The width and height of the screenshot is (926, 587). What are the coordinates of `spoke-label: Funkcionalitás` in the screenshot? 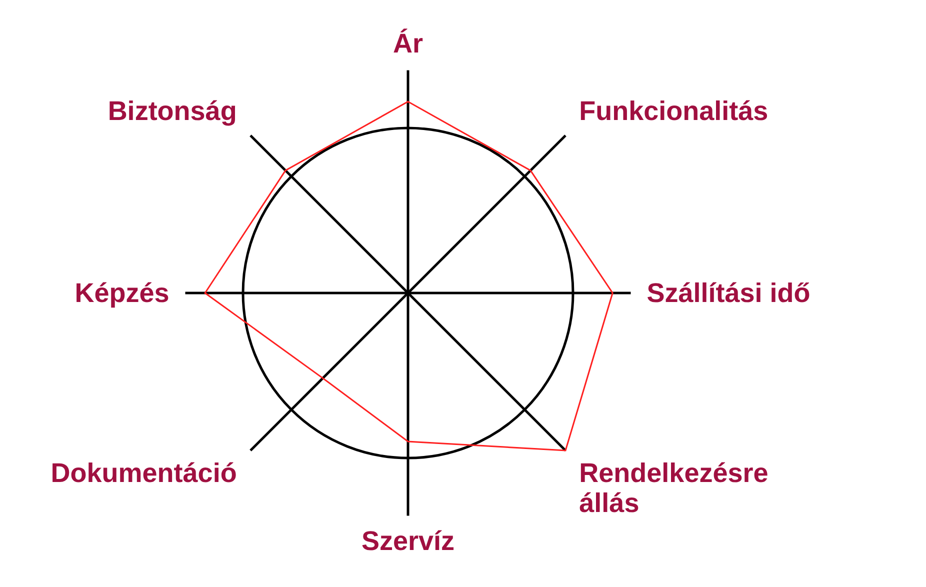 It's located at (673, 111).